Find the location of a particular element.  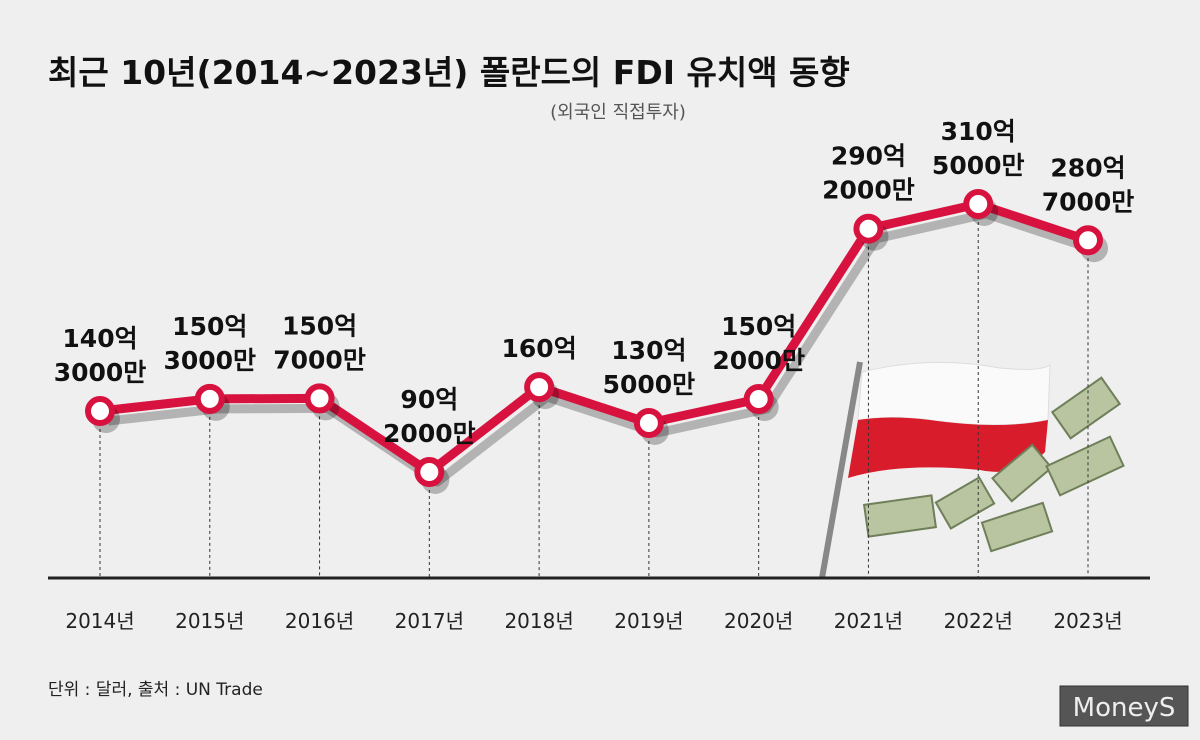

x-tick-label: 2022년 is located at coordinates (978, 621).